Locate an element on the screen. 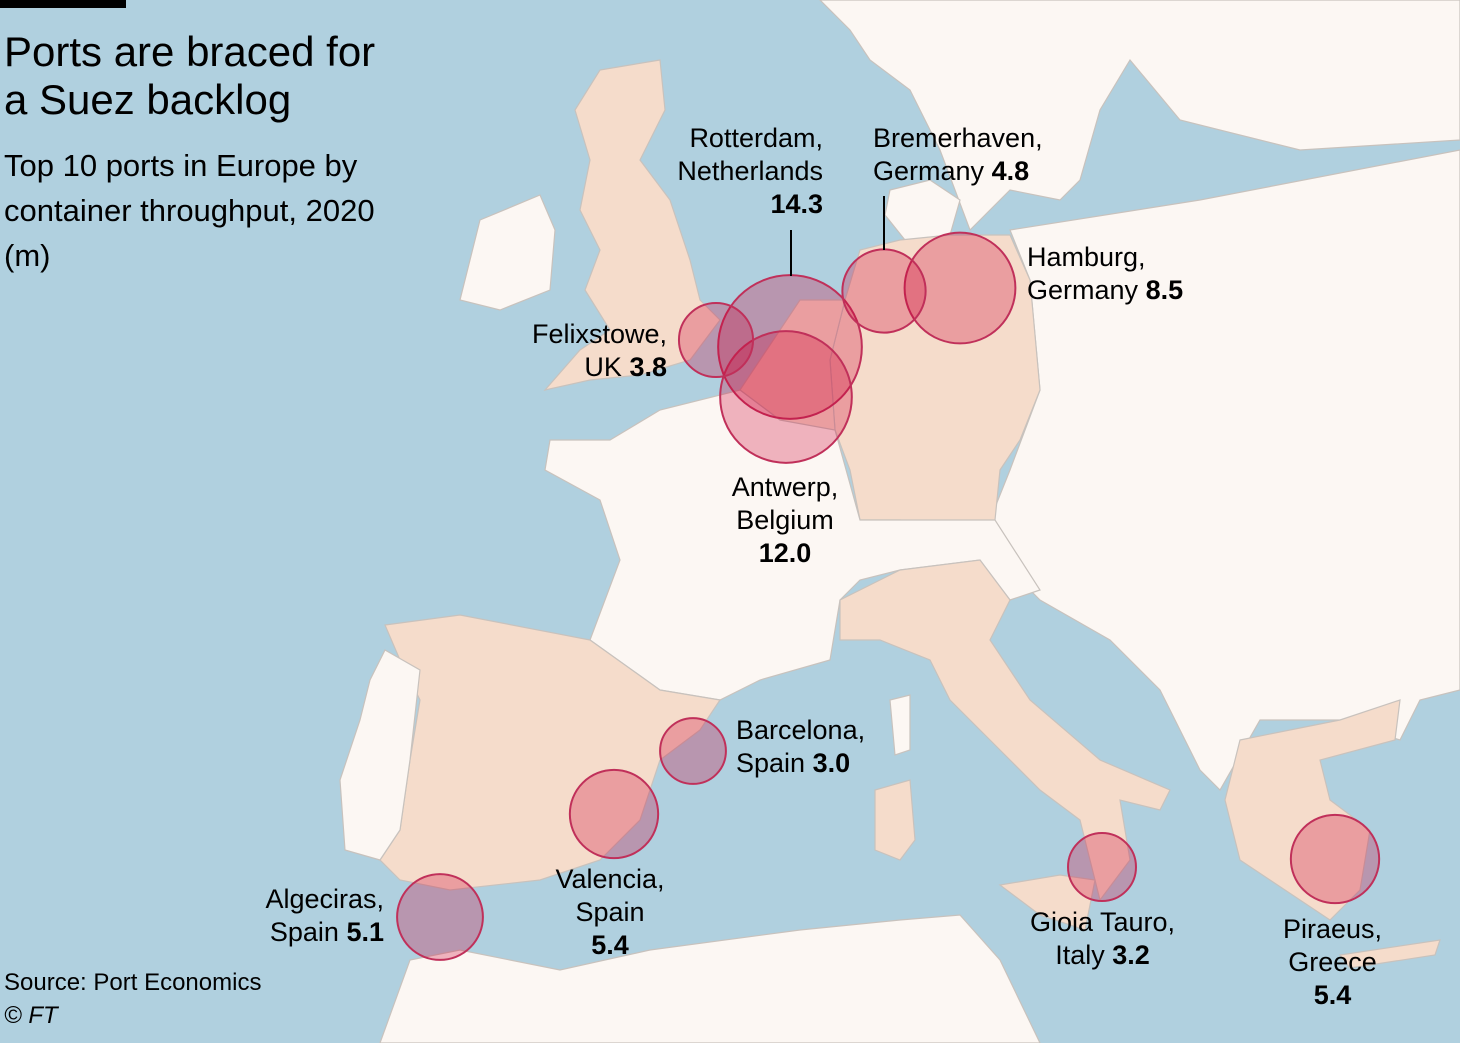 The width and height of the screenshot is (1460, 1043). leader-line-bremerhaven is located at coordinates (884, 223).